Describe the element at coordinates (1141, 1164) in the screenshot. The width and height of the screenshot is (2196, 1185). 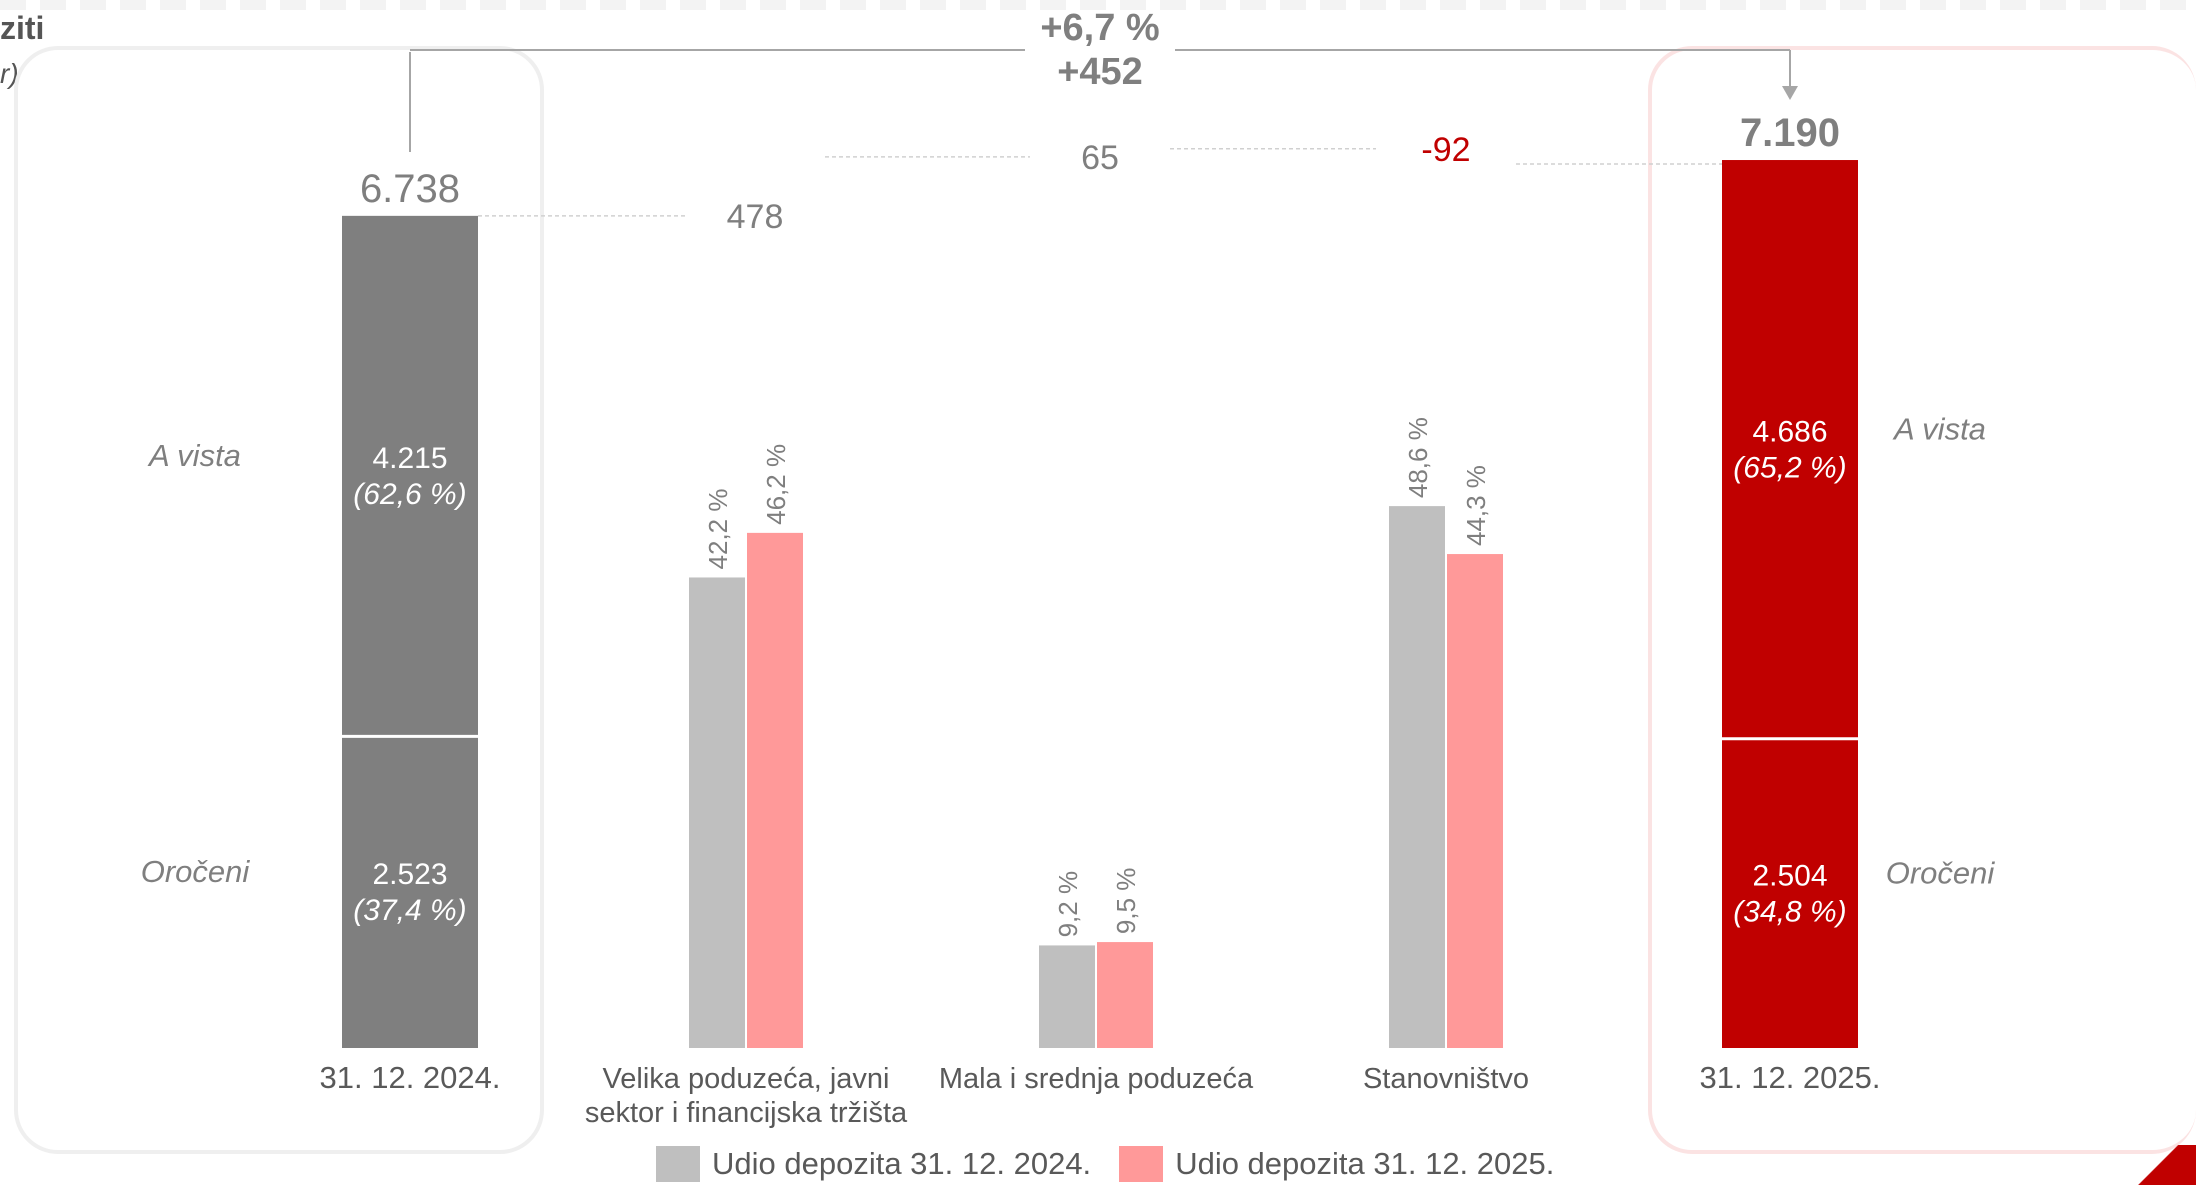
I see `legend-swatch-2025` at that location.